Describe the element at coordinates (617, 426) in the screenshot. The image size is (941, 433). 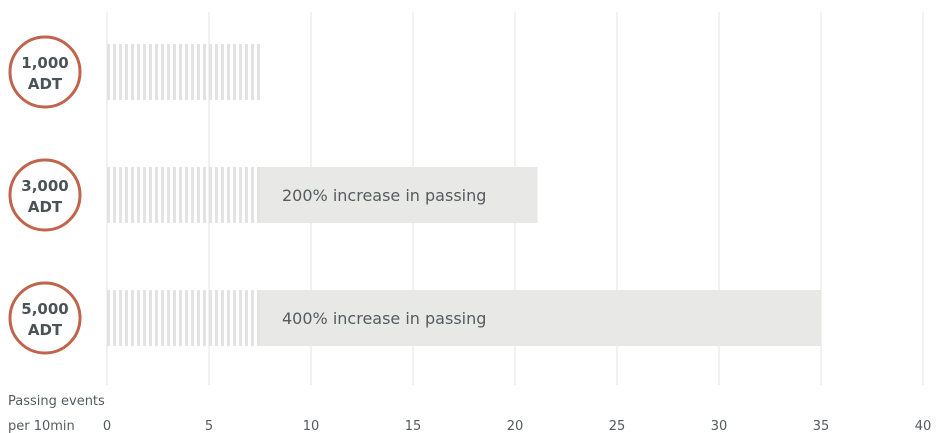
I see `x-tick-label: 25` at that location.